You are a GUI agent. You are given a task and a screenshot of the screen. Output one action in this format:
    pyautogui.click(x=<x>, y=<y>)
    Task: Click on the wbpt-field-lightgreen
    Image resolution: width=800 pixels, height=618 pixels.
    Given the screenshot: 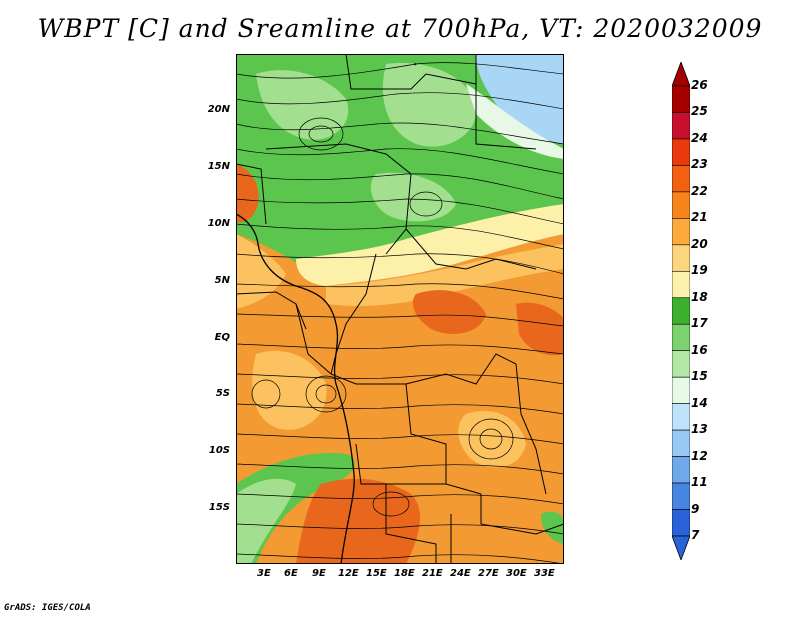 What is the action you would take?
    pyautogui.click(x=302, y=105)
    